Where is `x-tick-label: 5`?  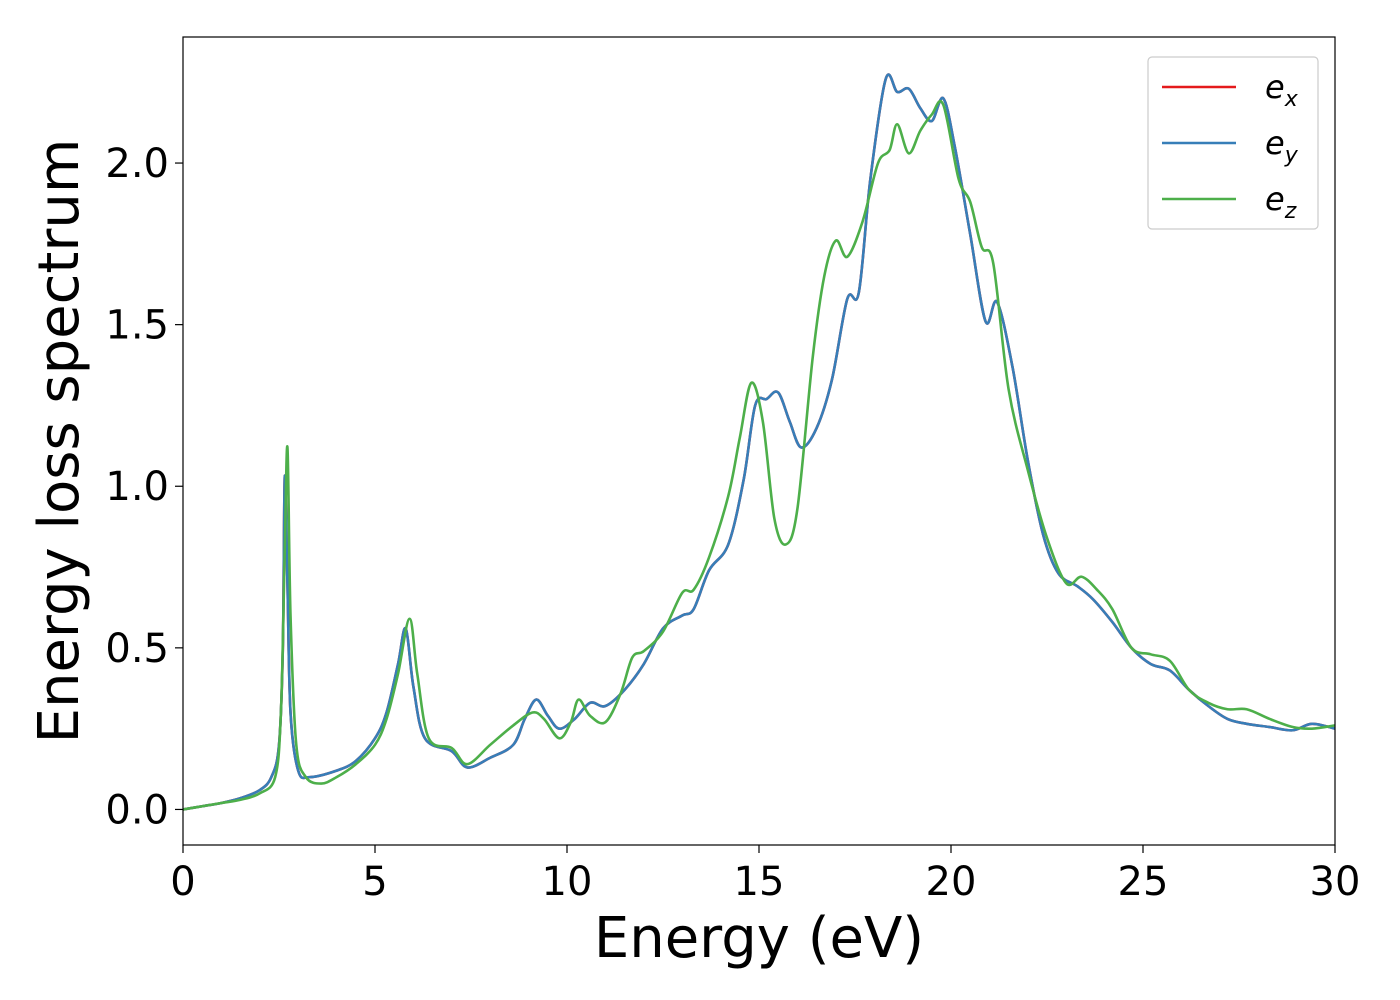
x-tick-label: 5 is located at coordinates (374, 882).